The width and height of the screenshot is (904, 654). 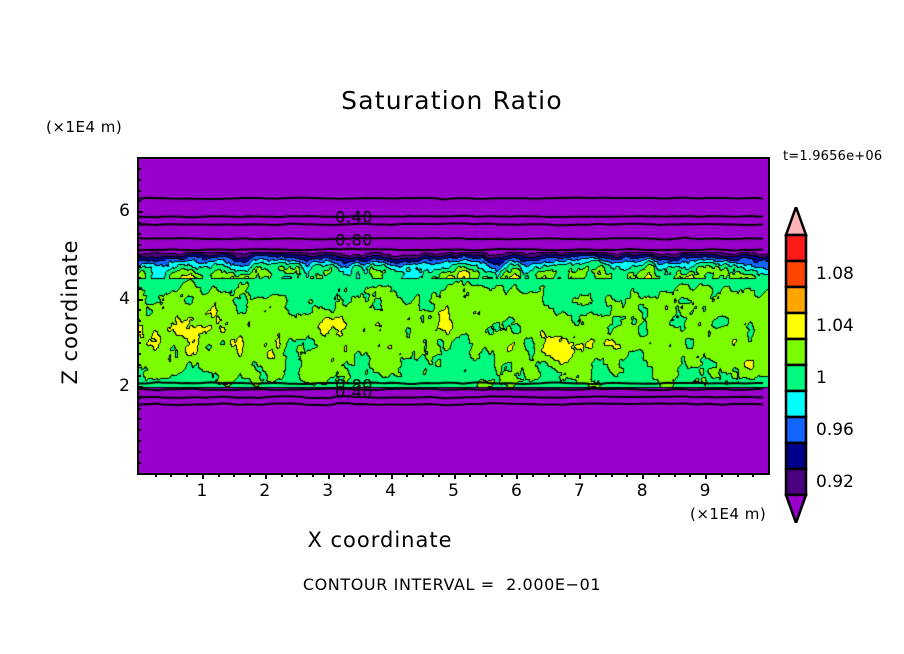 What do you see at coordinates (70, 312) in the screenshot?
I see `y-axis-title: Z coordinate` at bounding box center [70, 312].